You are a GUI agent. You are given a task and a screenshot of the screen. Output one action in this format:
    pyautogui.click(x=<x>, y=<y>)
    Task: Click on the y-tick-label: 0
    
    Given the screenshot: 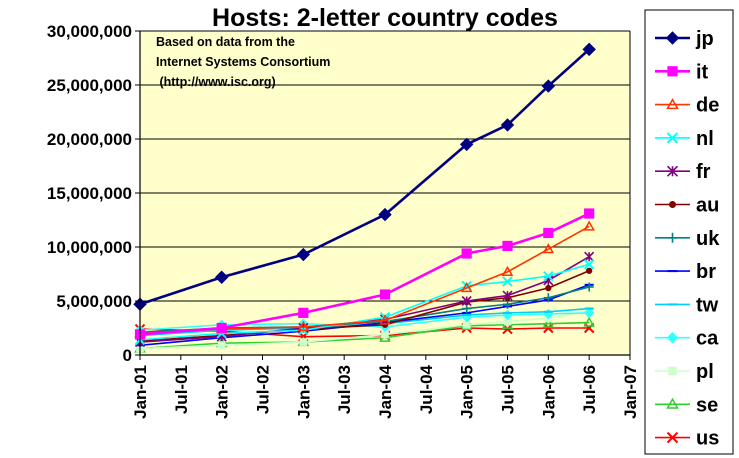 What is the action you would take?
    pyautogui.click(x=127, y=355)
    